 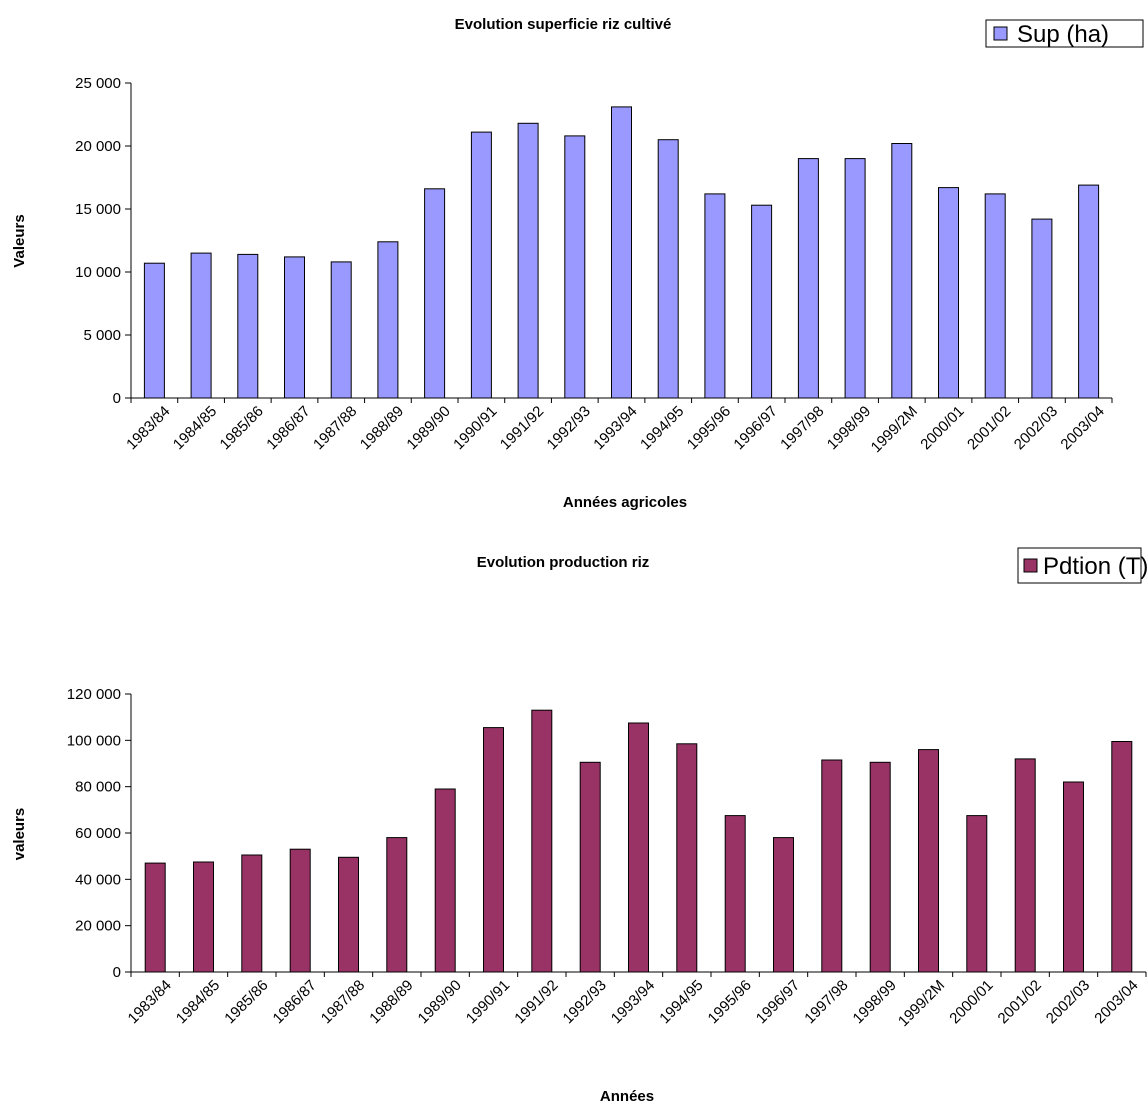 What do you see at coordinates (585, 1002) in the screenshot?
I see `chart-2-x-tick-label: 1992/93` at bounding box center [585, 1002].